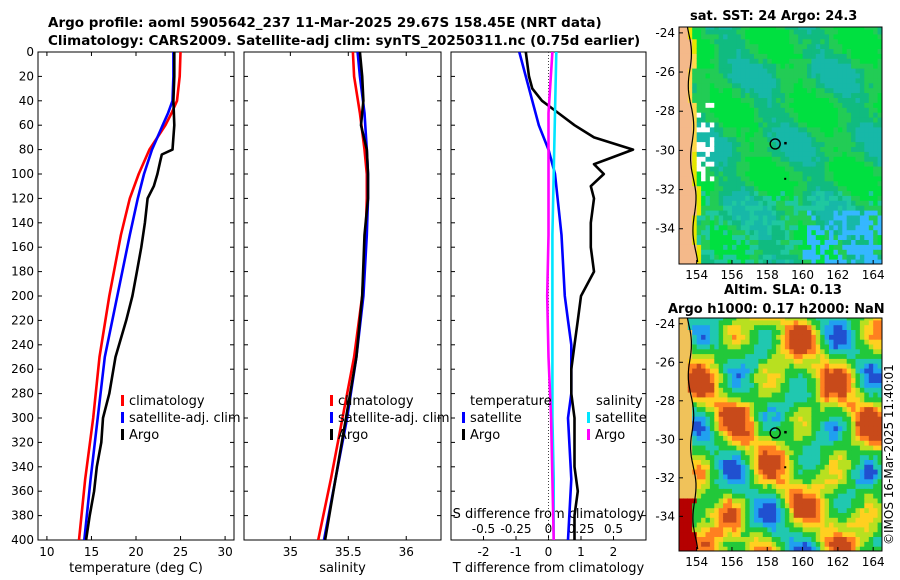 This screenshot has height=580, width=900. I want to click on sla-map-ytick-label: -28, so click(665, 401).